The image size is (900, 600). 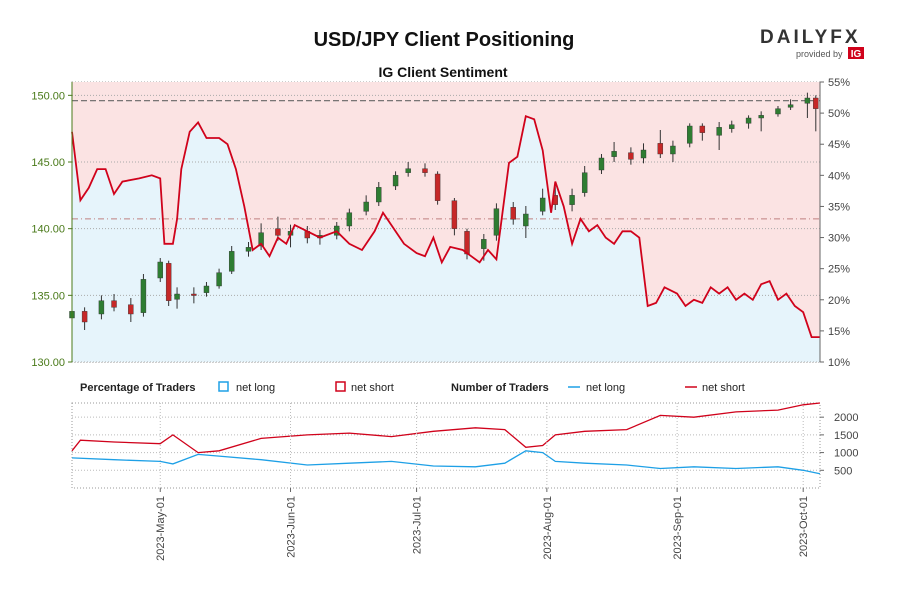 I want to click on traders-count-plot: 500 1000 1500 2000, so click(x=464, y=445).